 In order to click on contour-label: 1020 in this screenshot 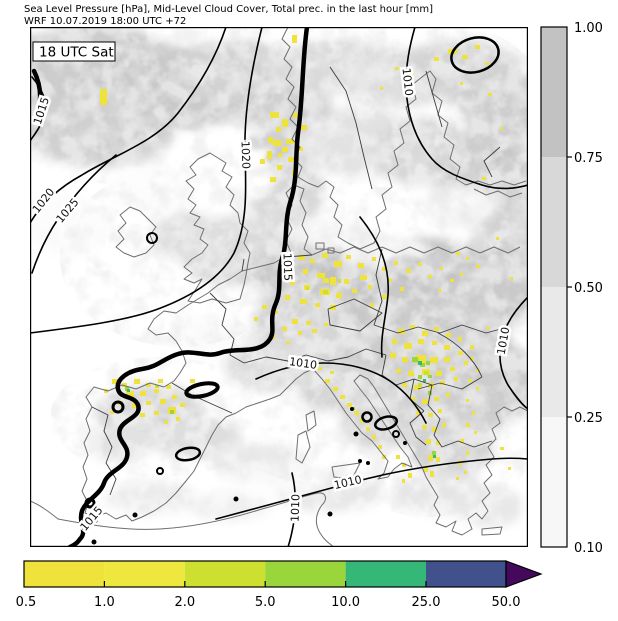, I will do `click(246, 155)`.